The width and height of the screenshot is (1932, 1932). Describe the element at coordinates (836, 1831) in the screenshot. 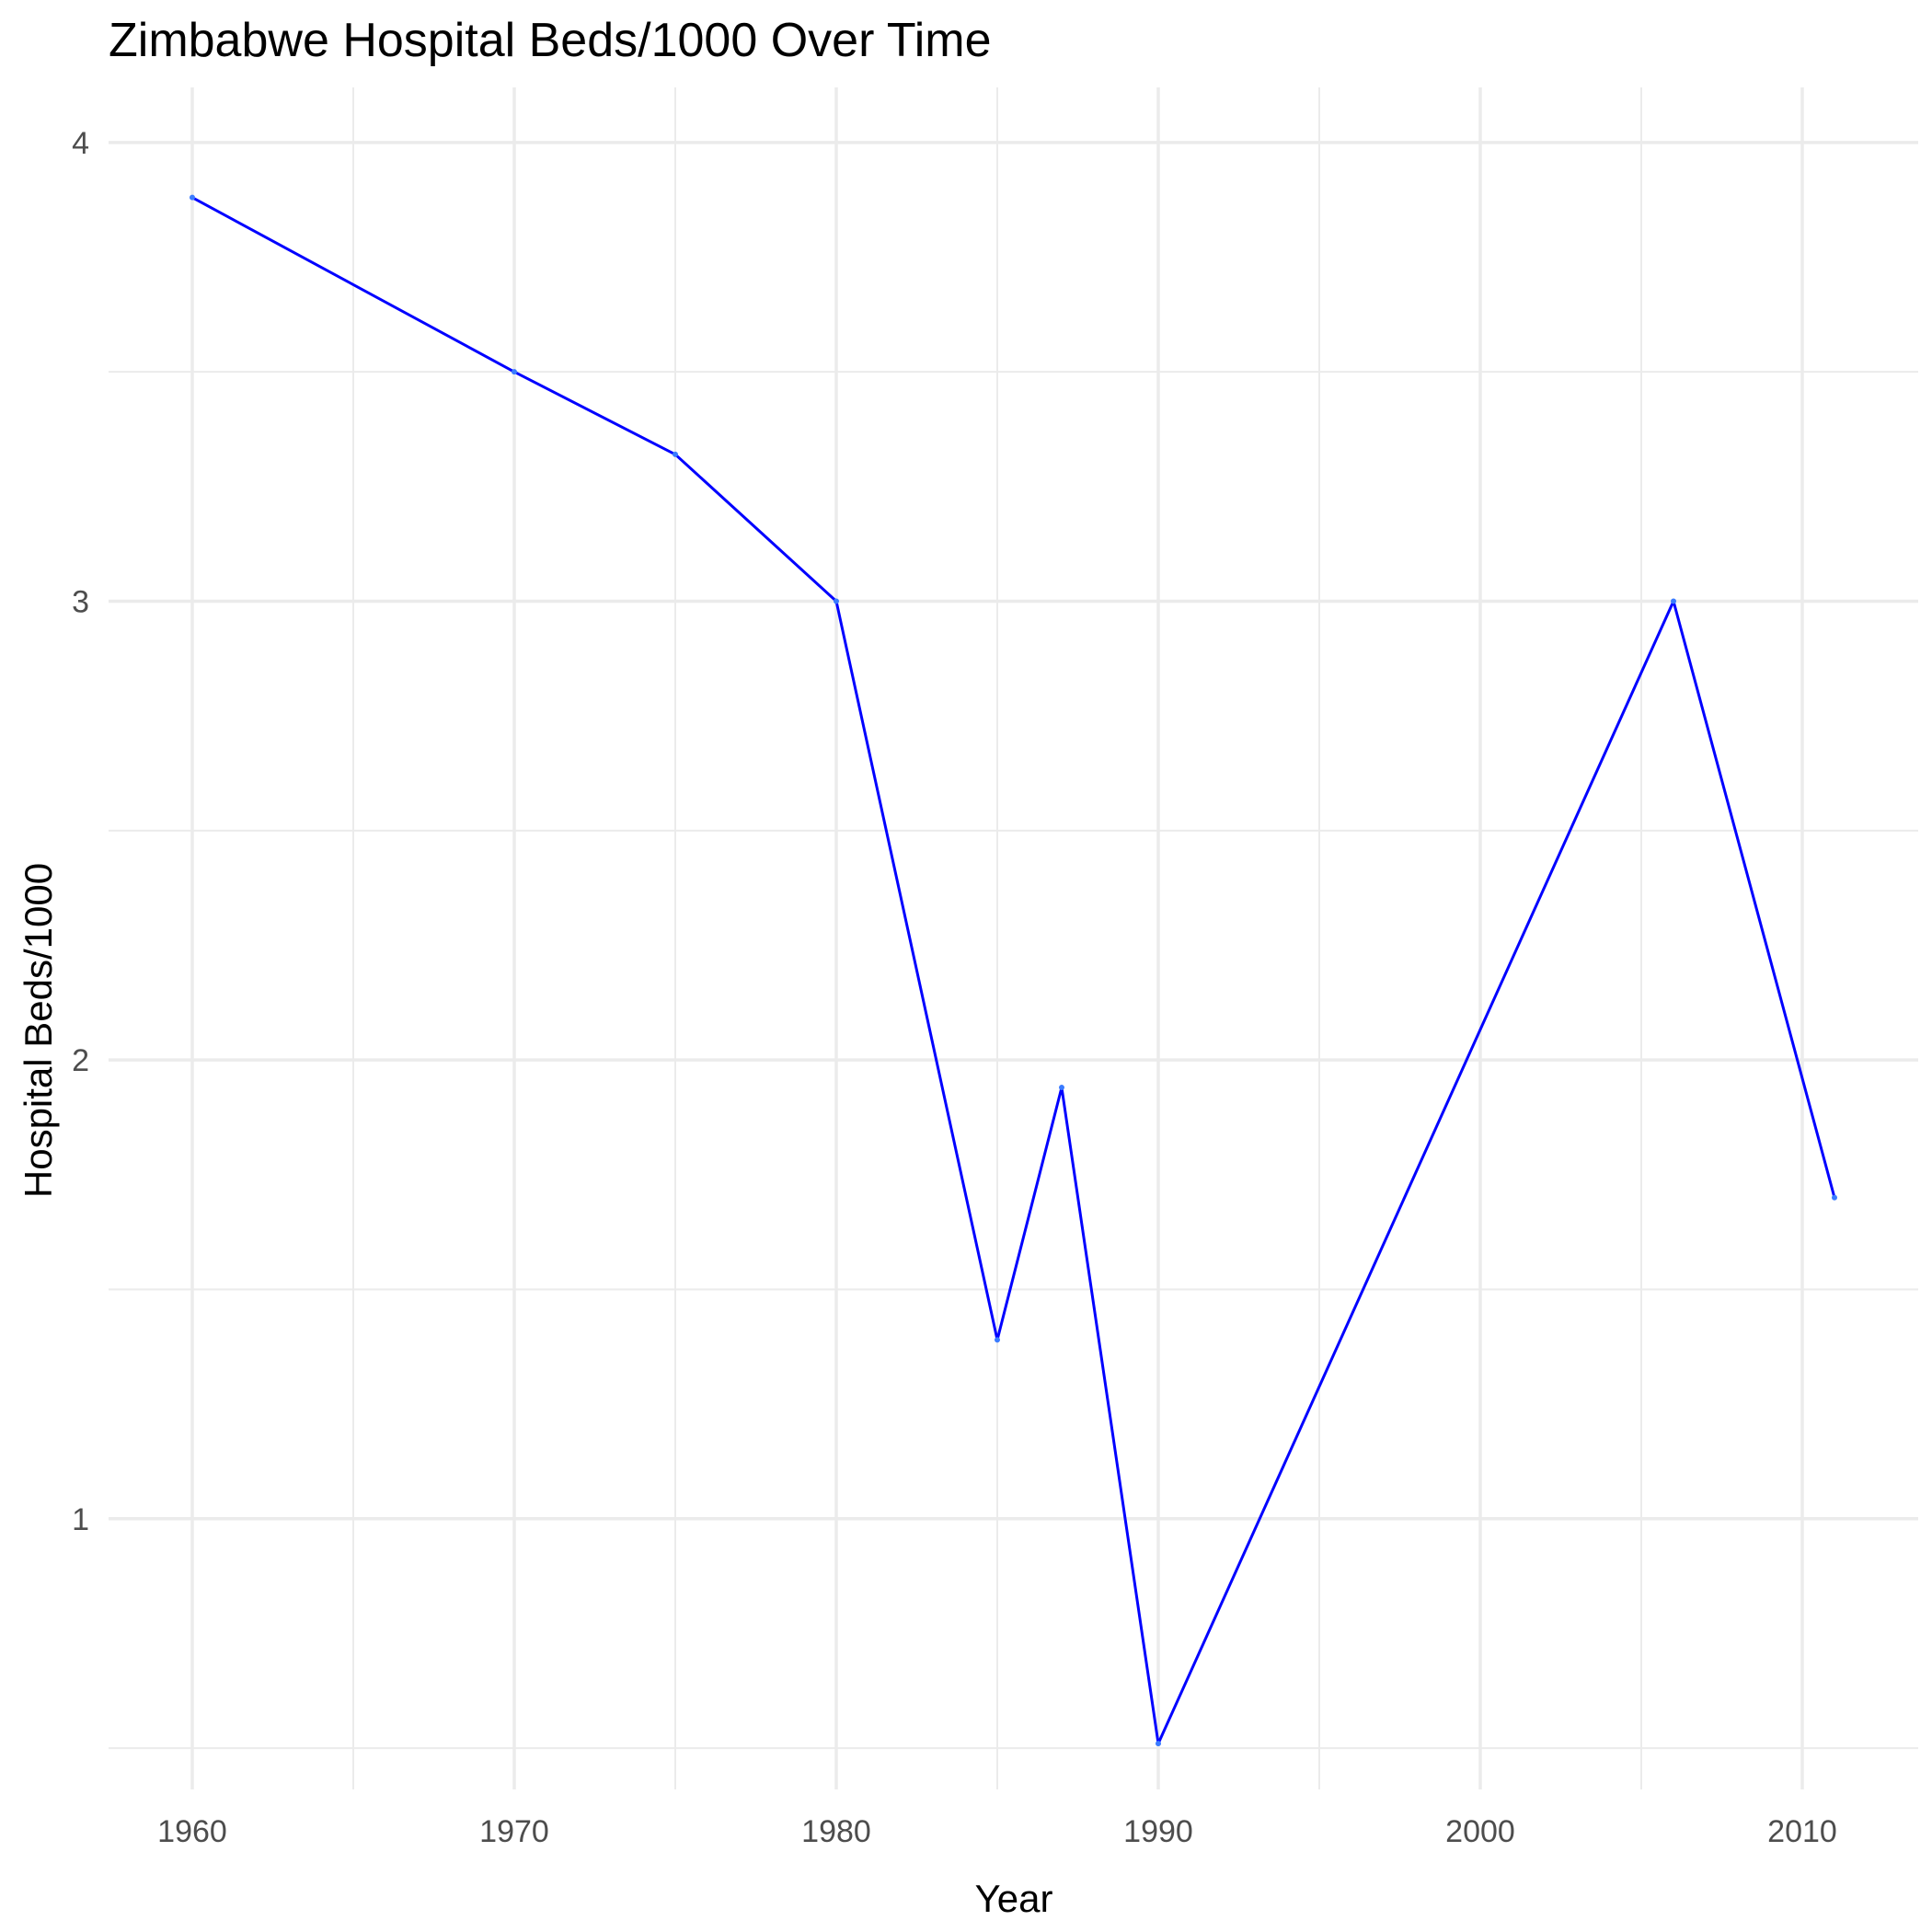

I see `x-tick-label: 1980` at that location.